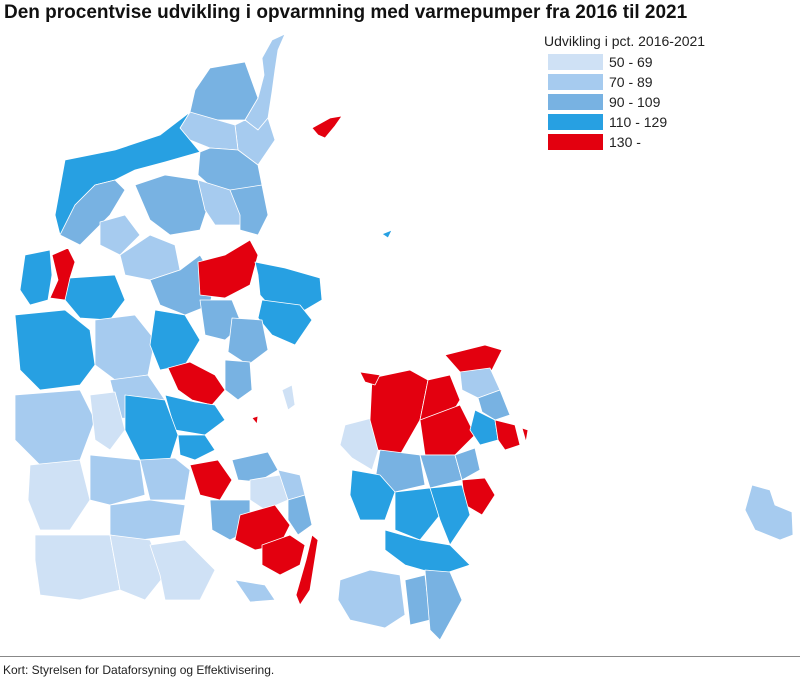  I want to click on region-vesthimmerland, so click(172, 205).